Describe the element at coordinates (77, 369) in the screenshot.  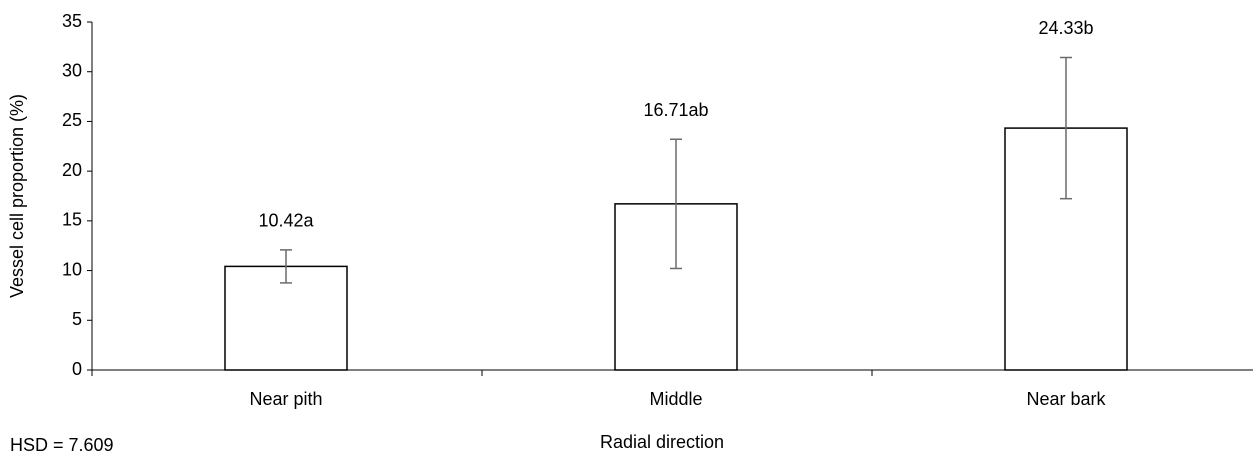
I see `y-tick-label: 0` at that location.